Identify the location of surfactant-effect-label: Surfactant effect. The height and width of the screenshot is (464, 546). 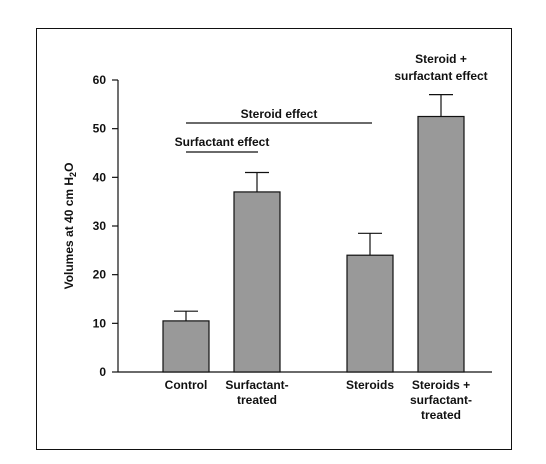
(222, 142).